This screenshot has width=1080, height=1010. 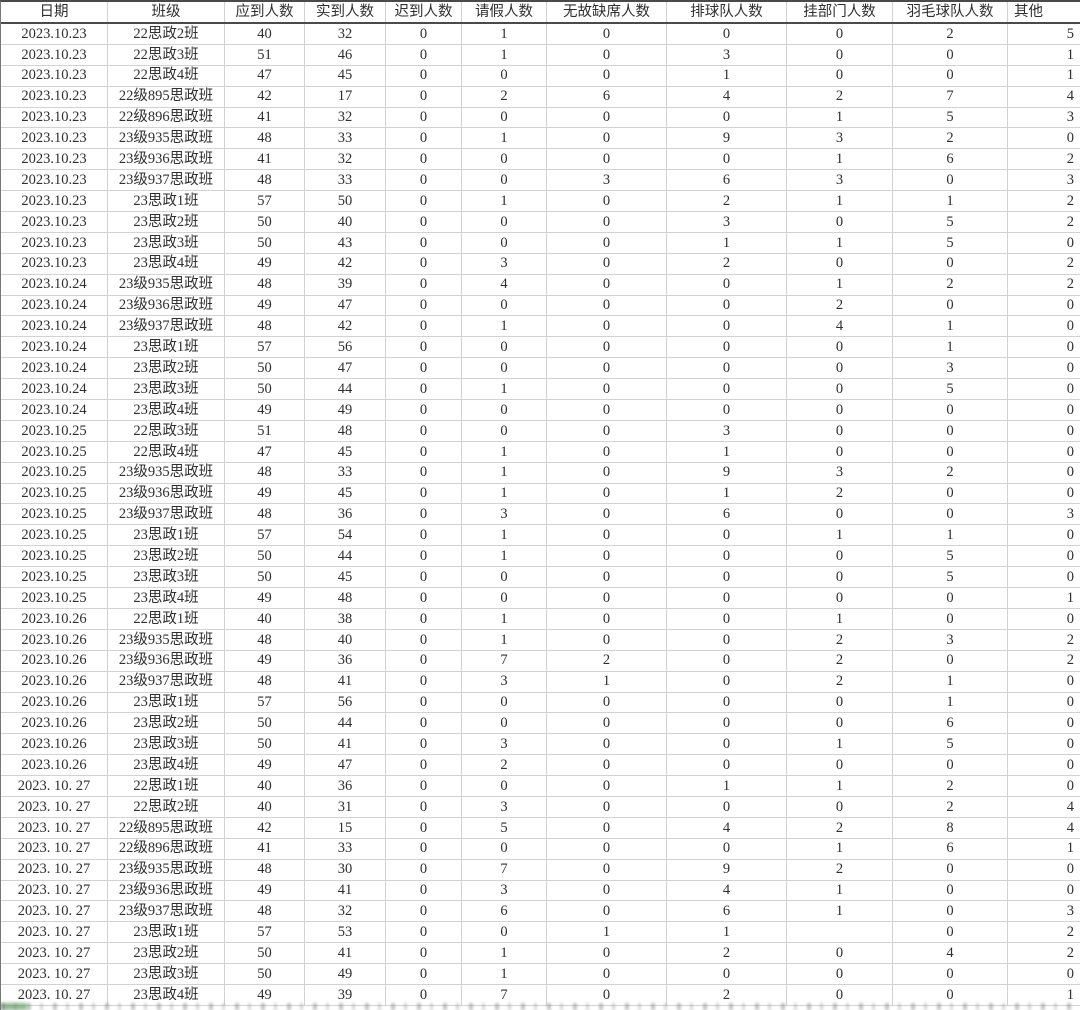 I want to click on cell-expected: 50, so click(x=265, y=389).